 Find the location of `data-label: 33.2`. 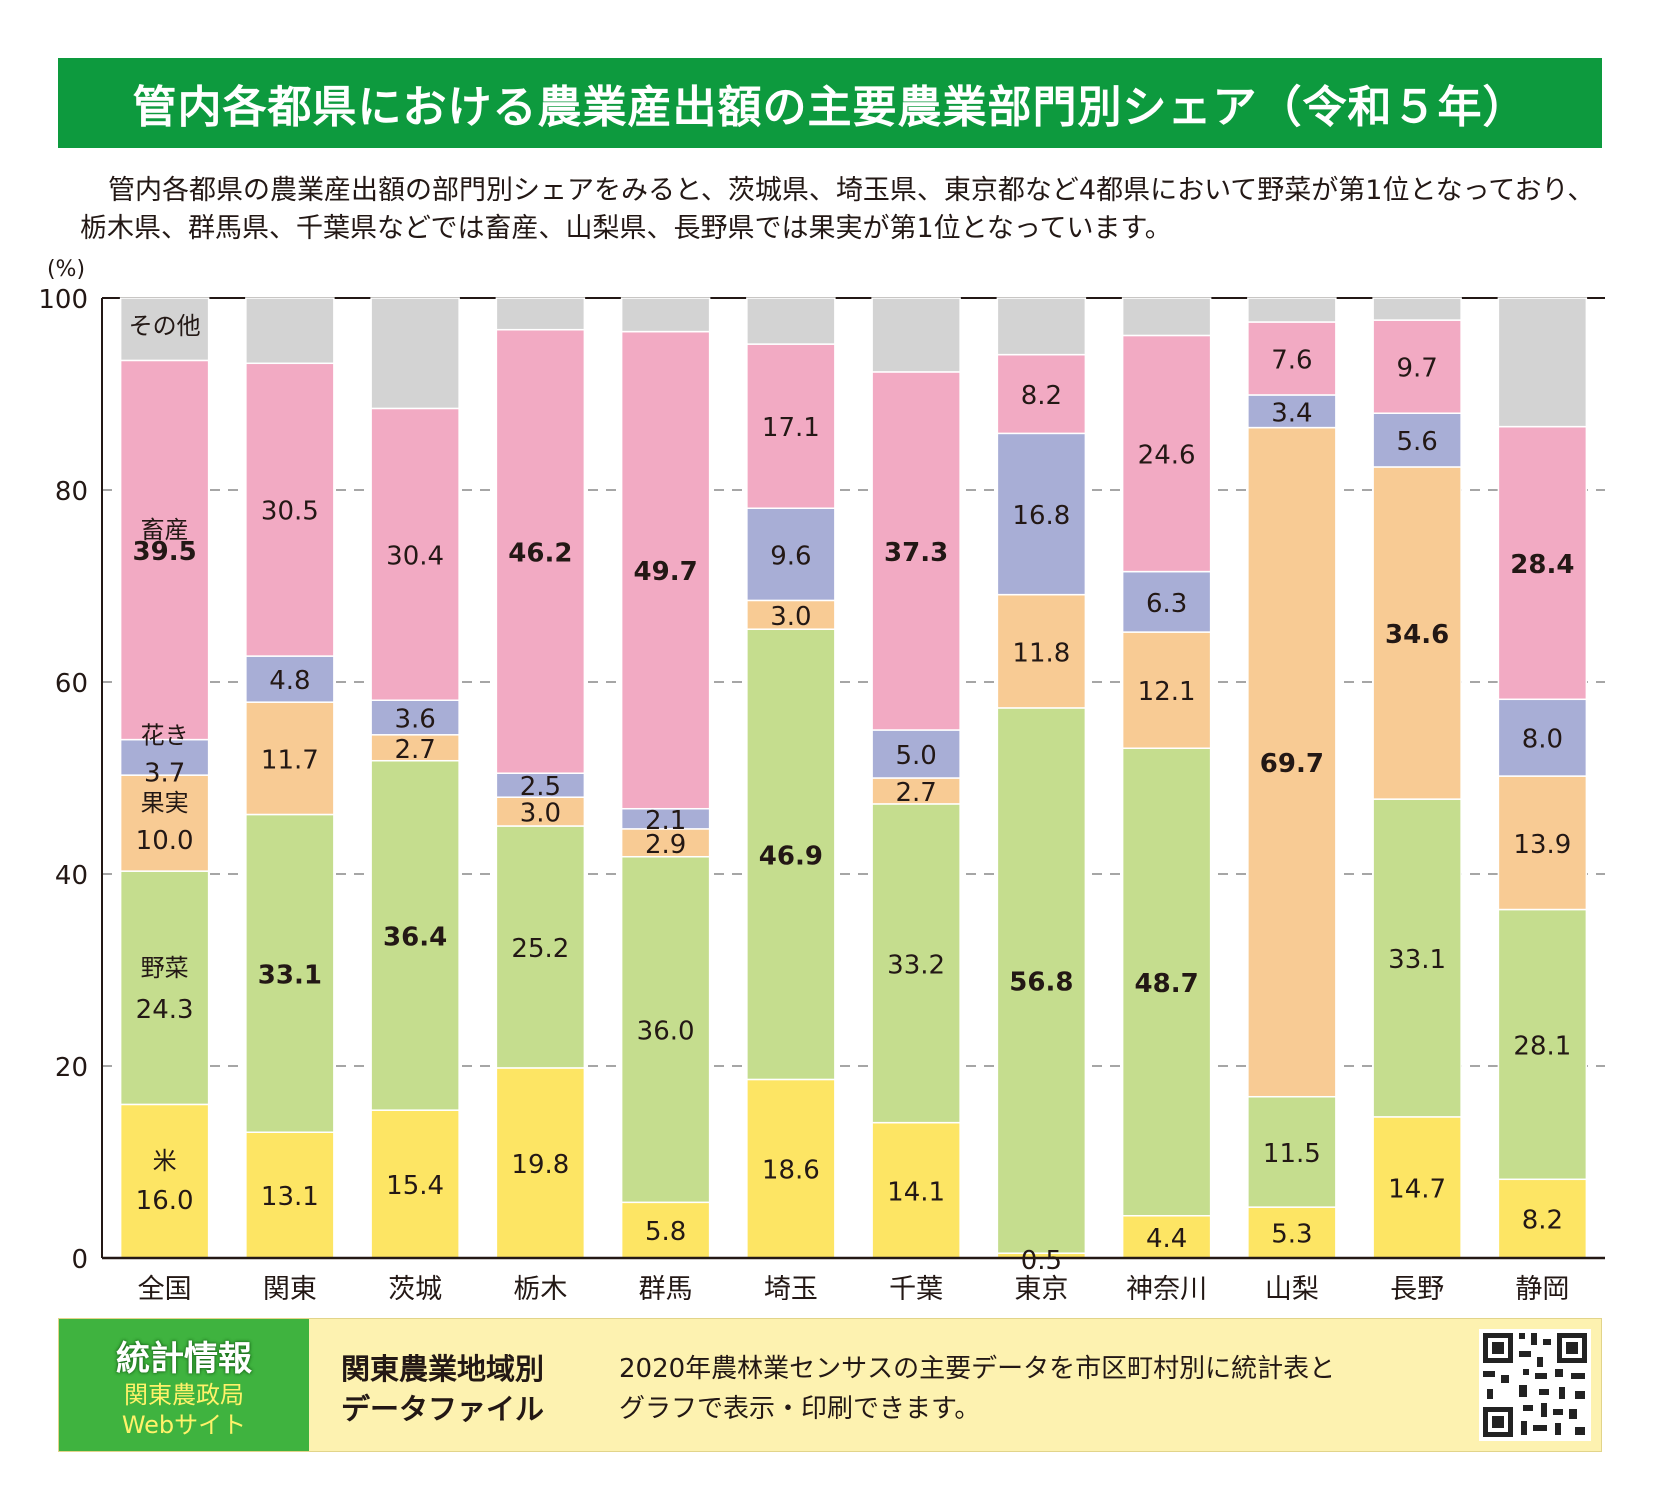

data-label: 33.2 is located at coordinates (916, 965).